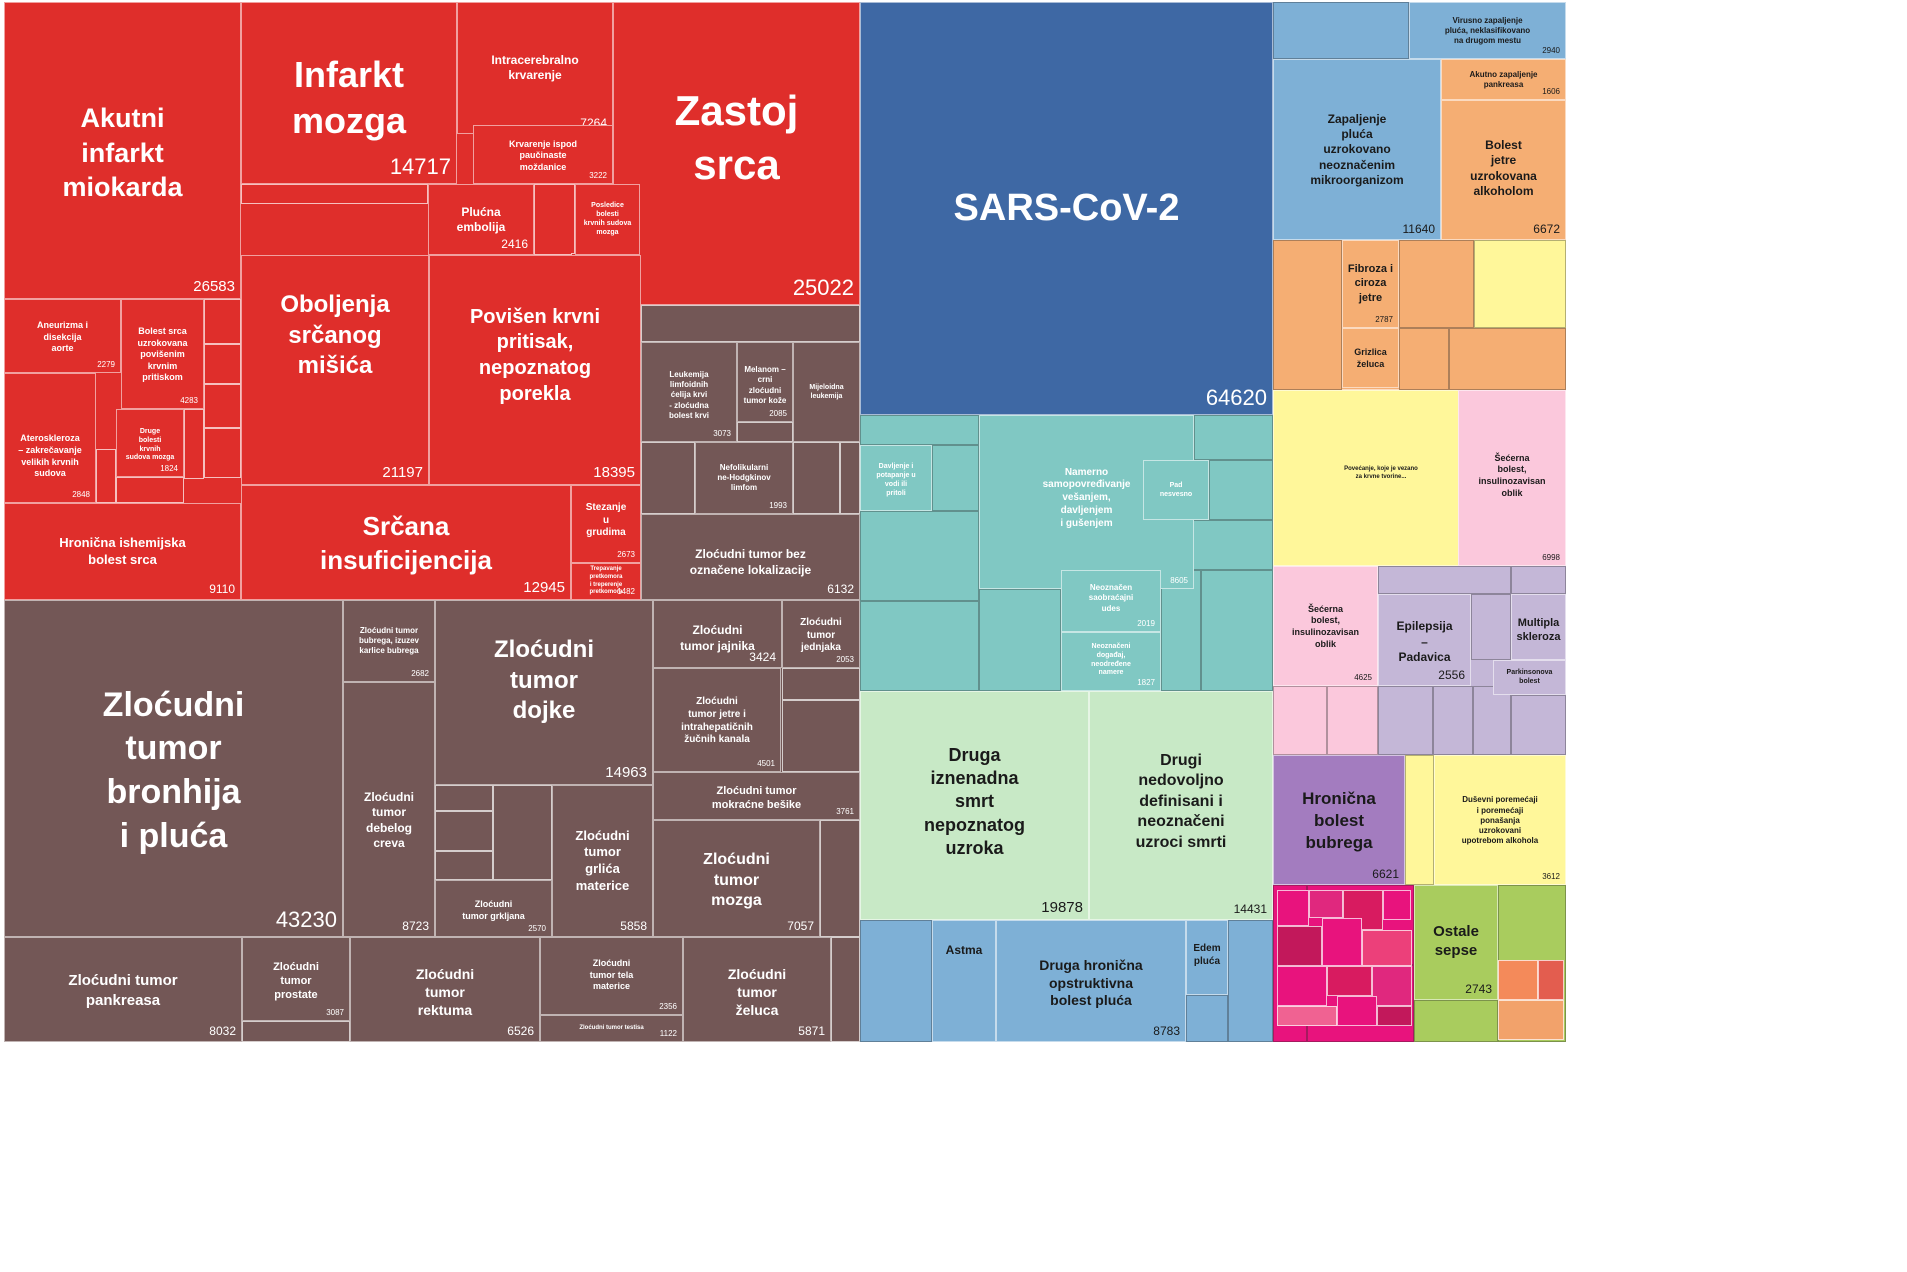  I want to click on treemap-cell: Multipla skleroza, so click(1538, 627).